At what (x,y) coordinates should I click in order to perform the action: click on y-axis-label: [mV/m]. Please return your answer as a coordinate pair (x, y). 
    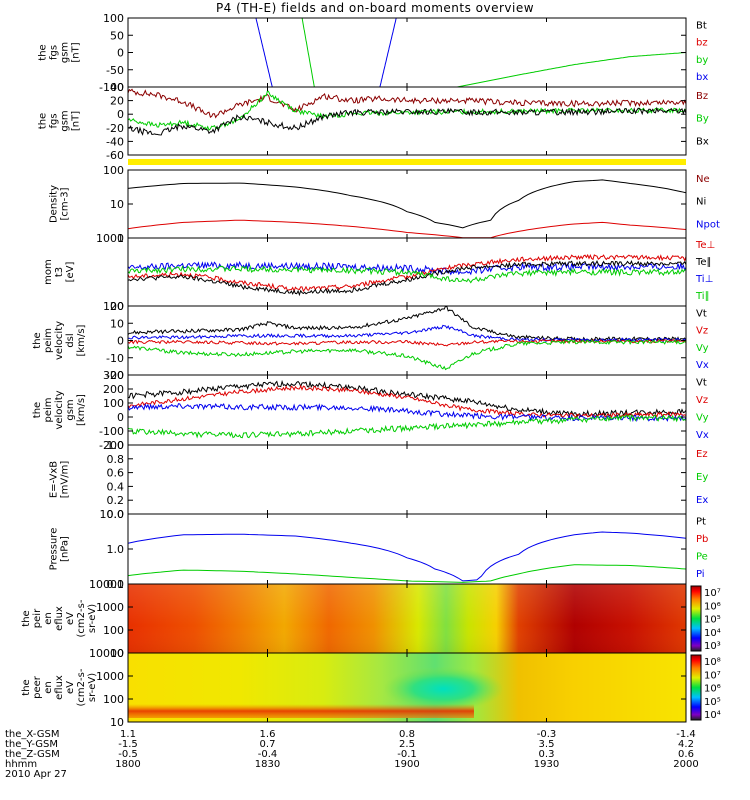
    Looking at the image, I should click on (65, 480).